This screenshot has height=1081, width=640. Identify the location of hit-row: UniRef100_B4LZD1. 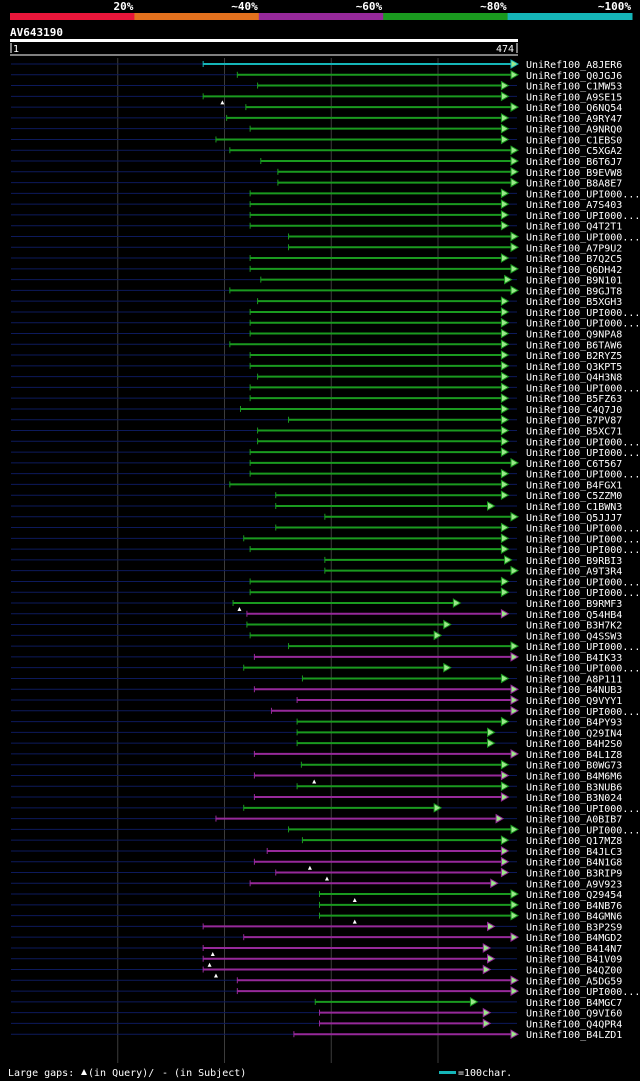
(316, 1035).